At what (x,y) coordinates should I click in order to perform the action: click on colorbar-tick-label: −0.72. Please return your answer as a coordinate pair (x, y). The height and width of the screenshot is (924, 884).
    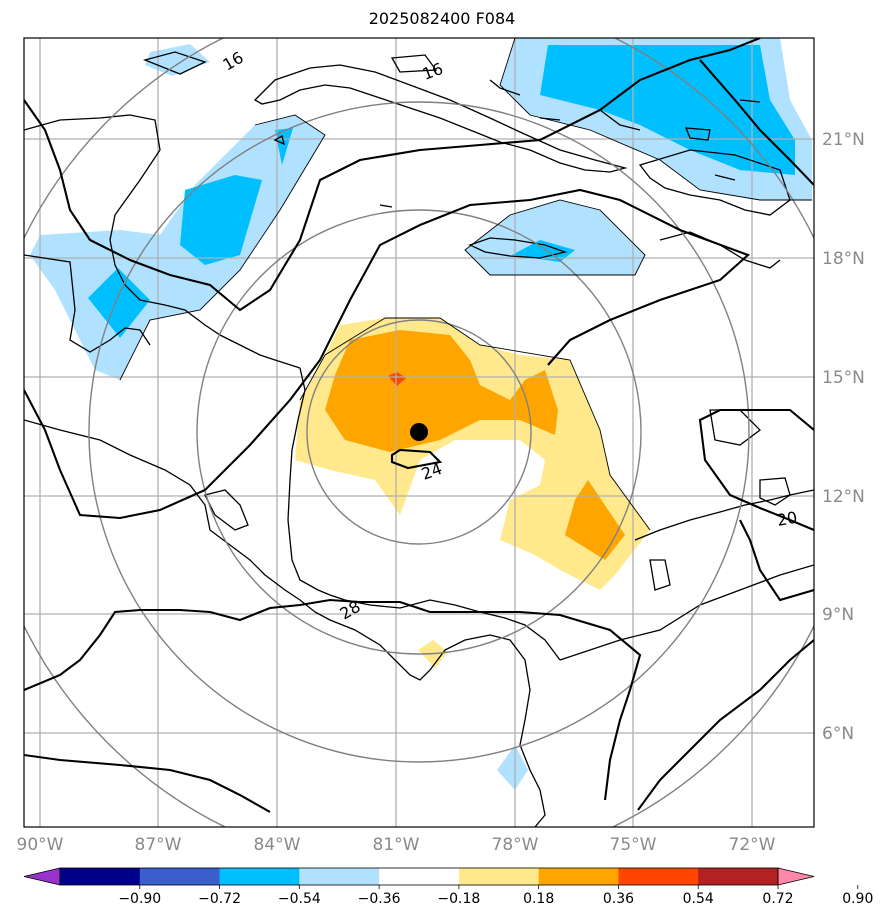
    Looking at the image, I should click on (219, 899).